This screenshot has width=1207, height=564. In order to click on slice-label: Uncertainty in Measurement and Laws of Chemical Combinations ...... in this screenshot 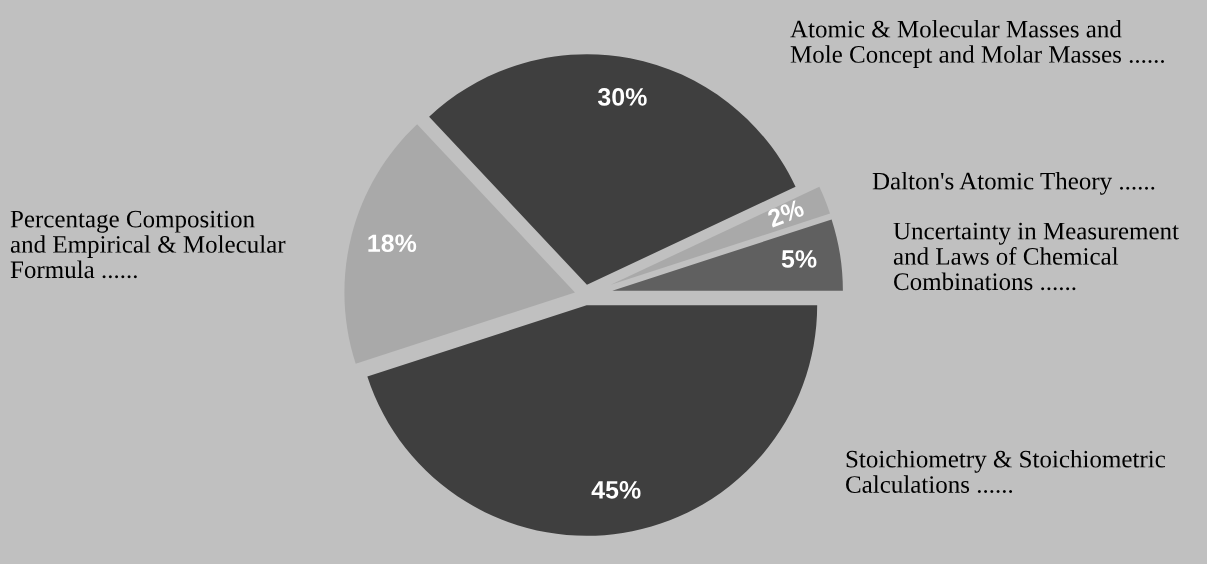, I will do `click(1036, 256)`.